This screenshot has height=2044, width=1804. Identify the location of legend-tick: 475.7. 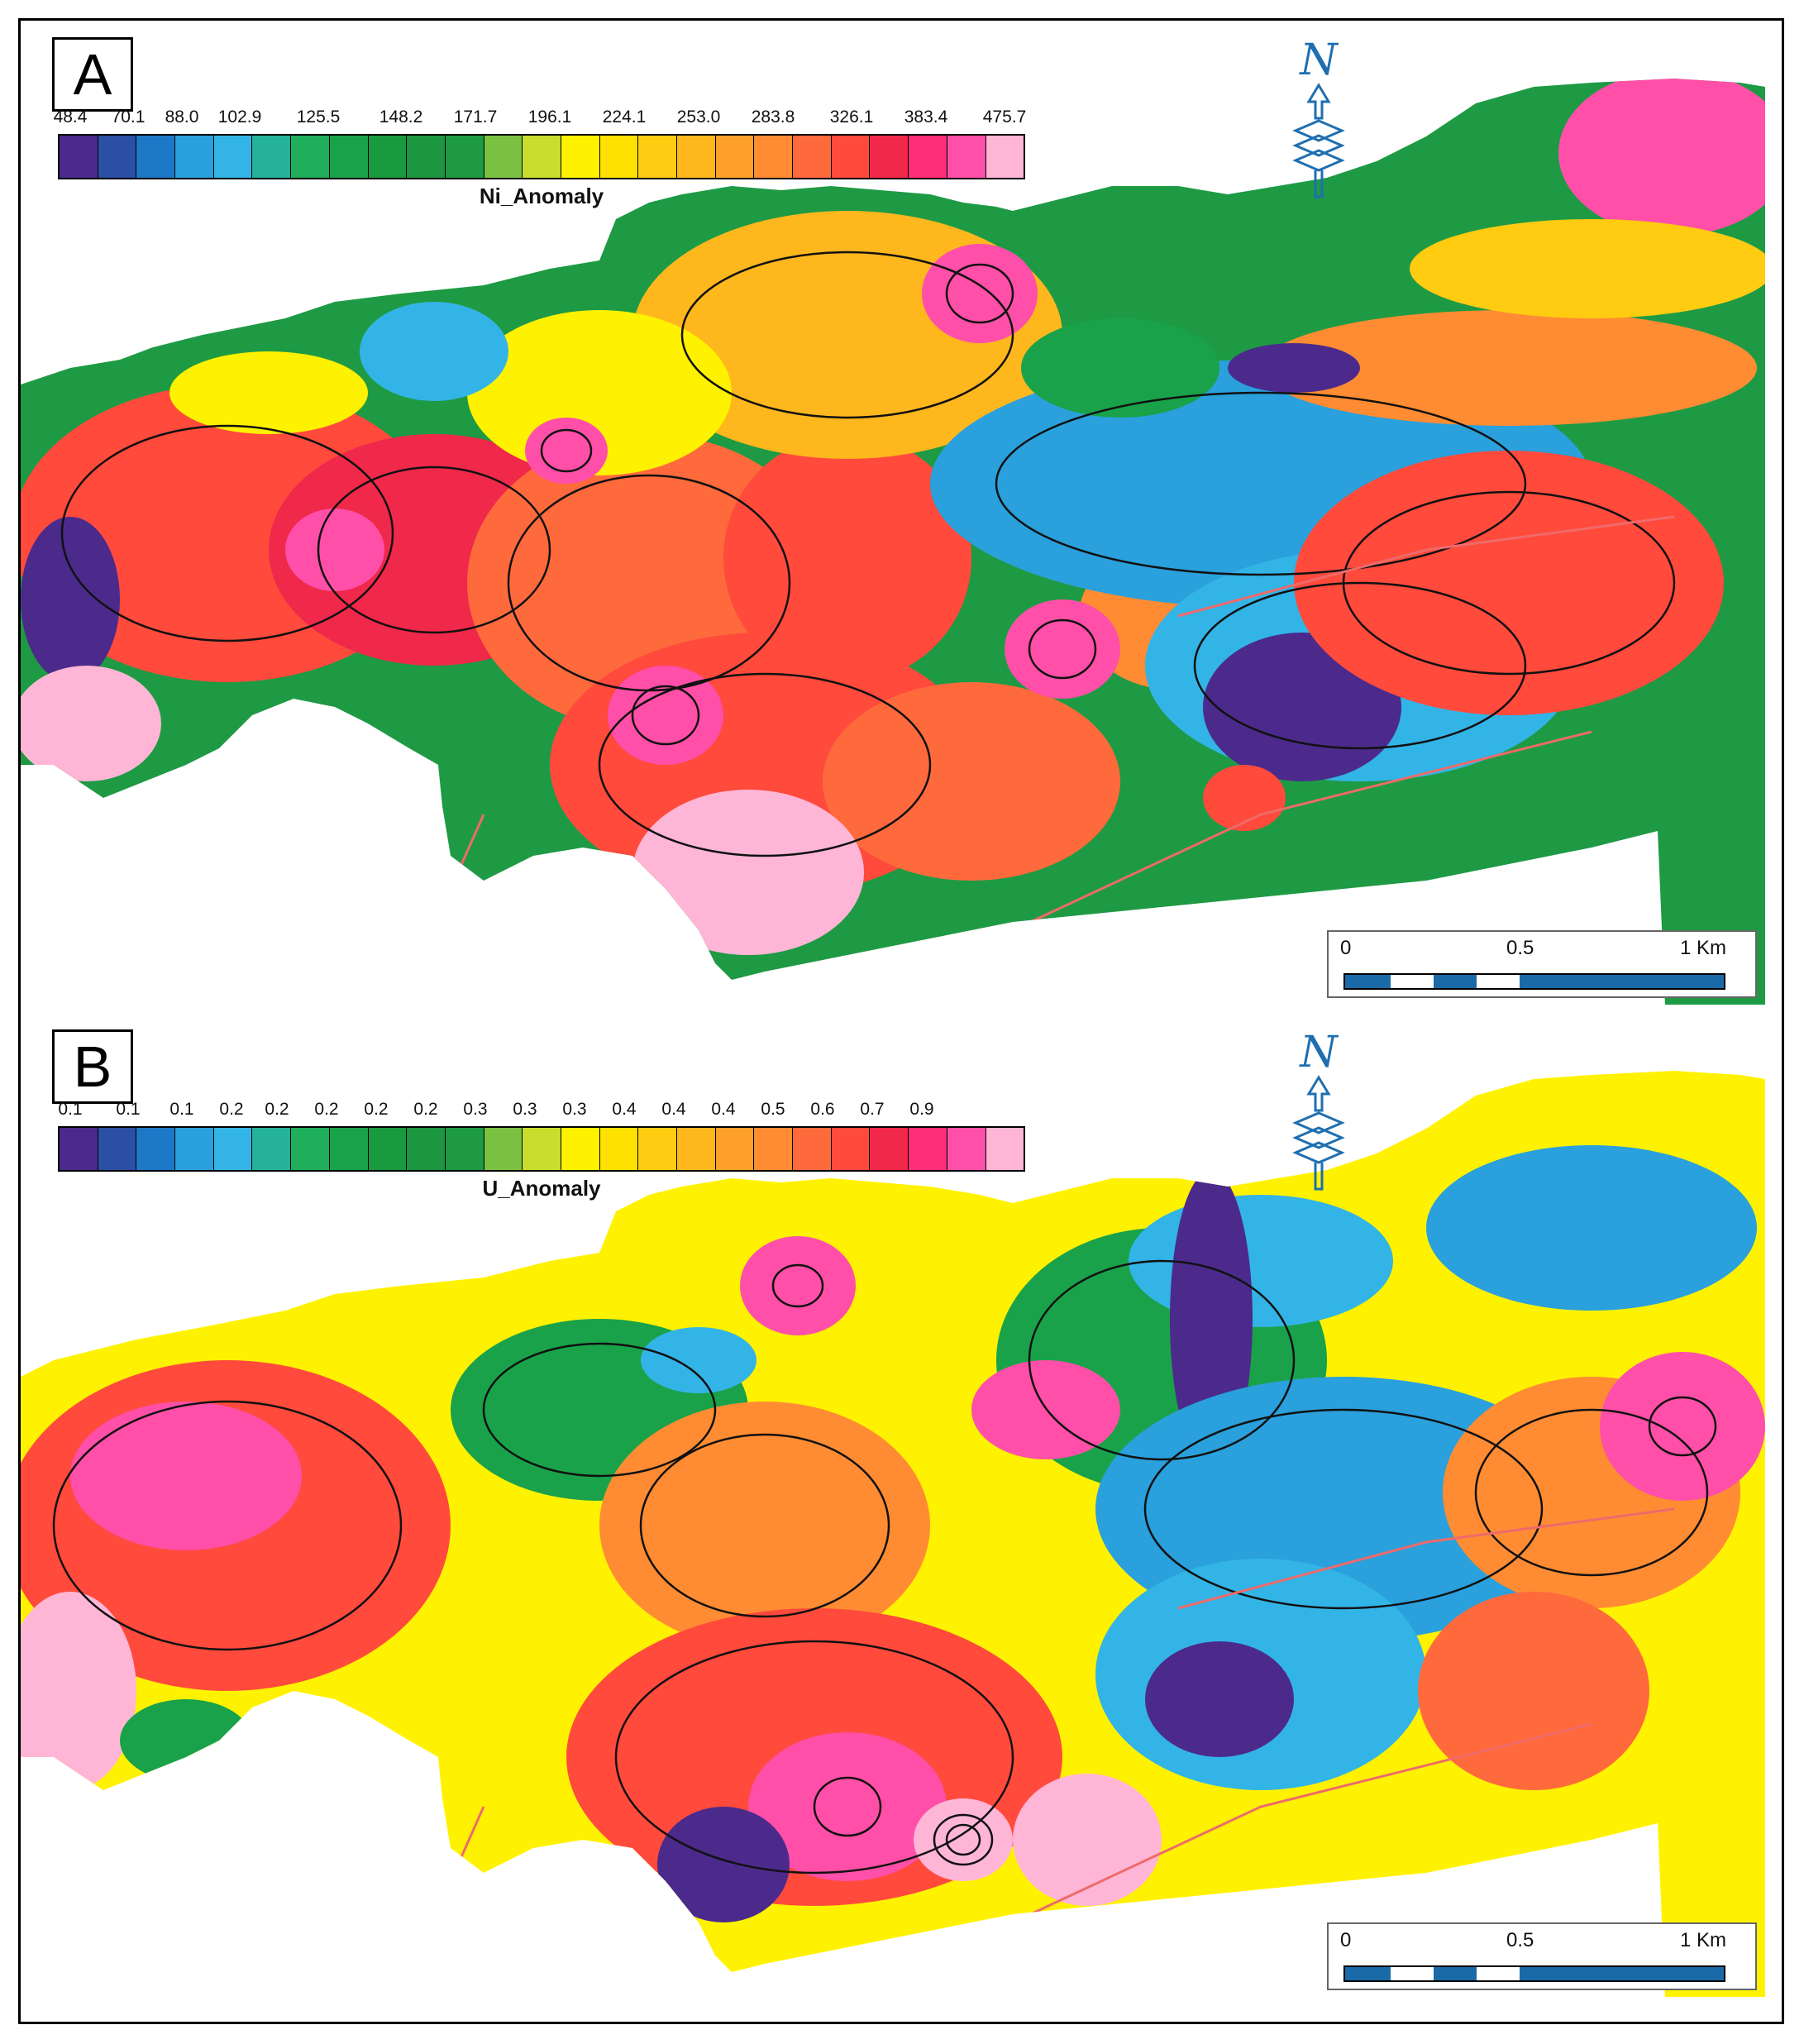
(1004, 117).